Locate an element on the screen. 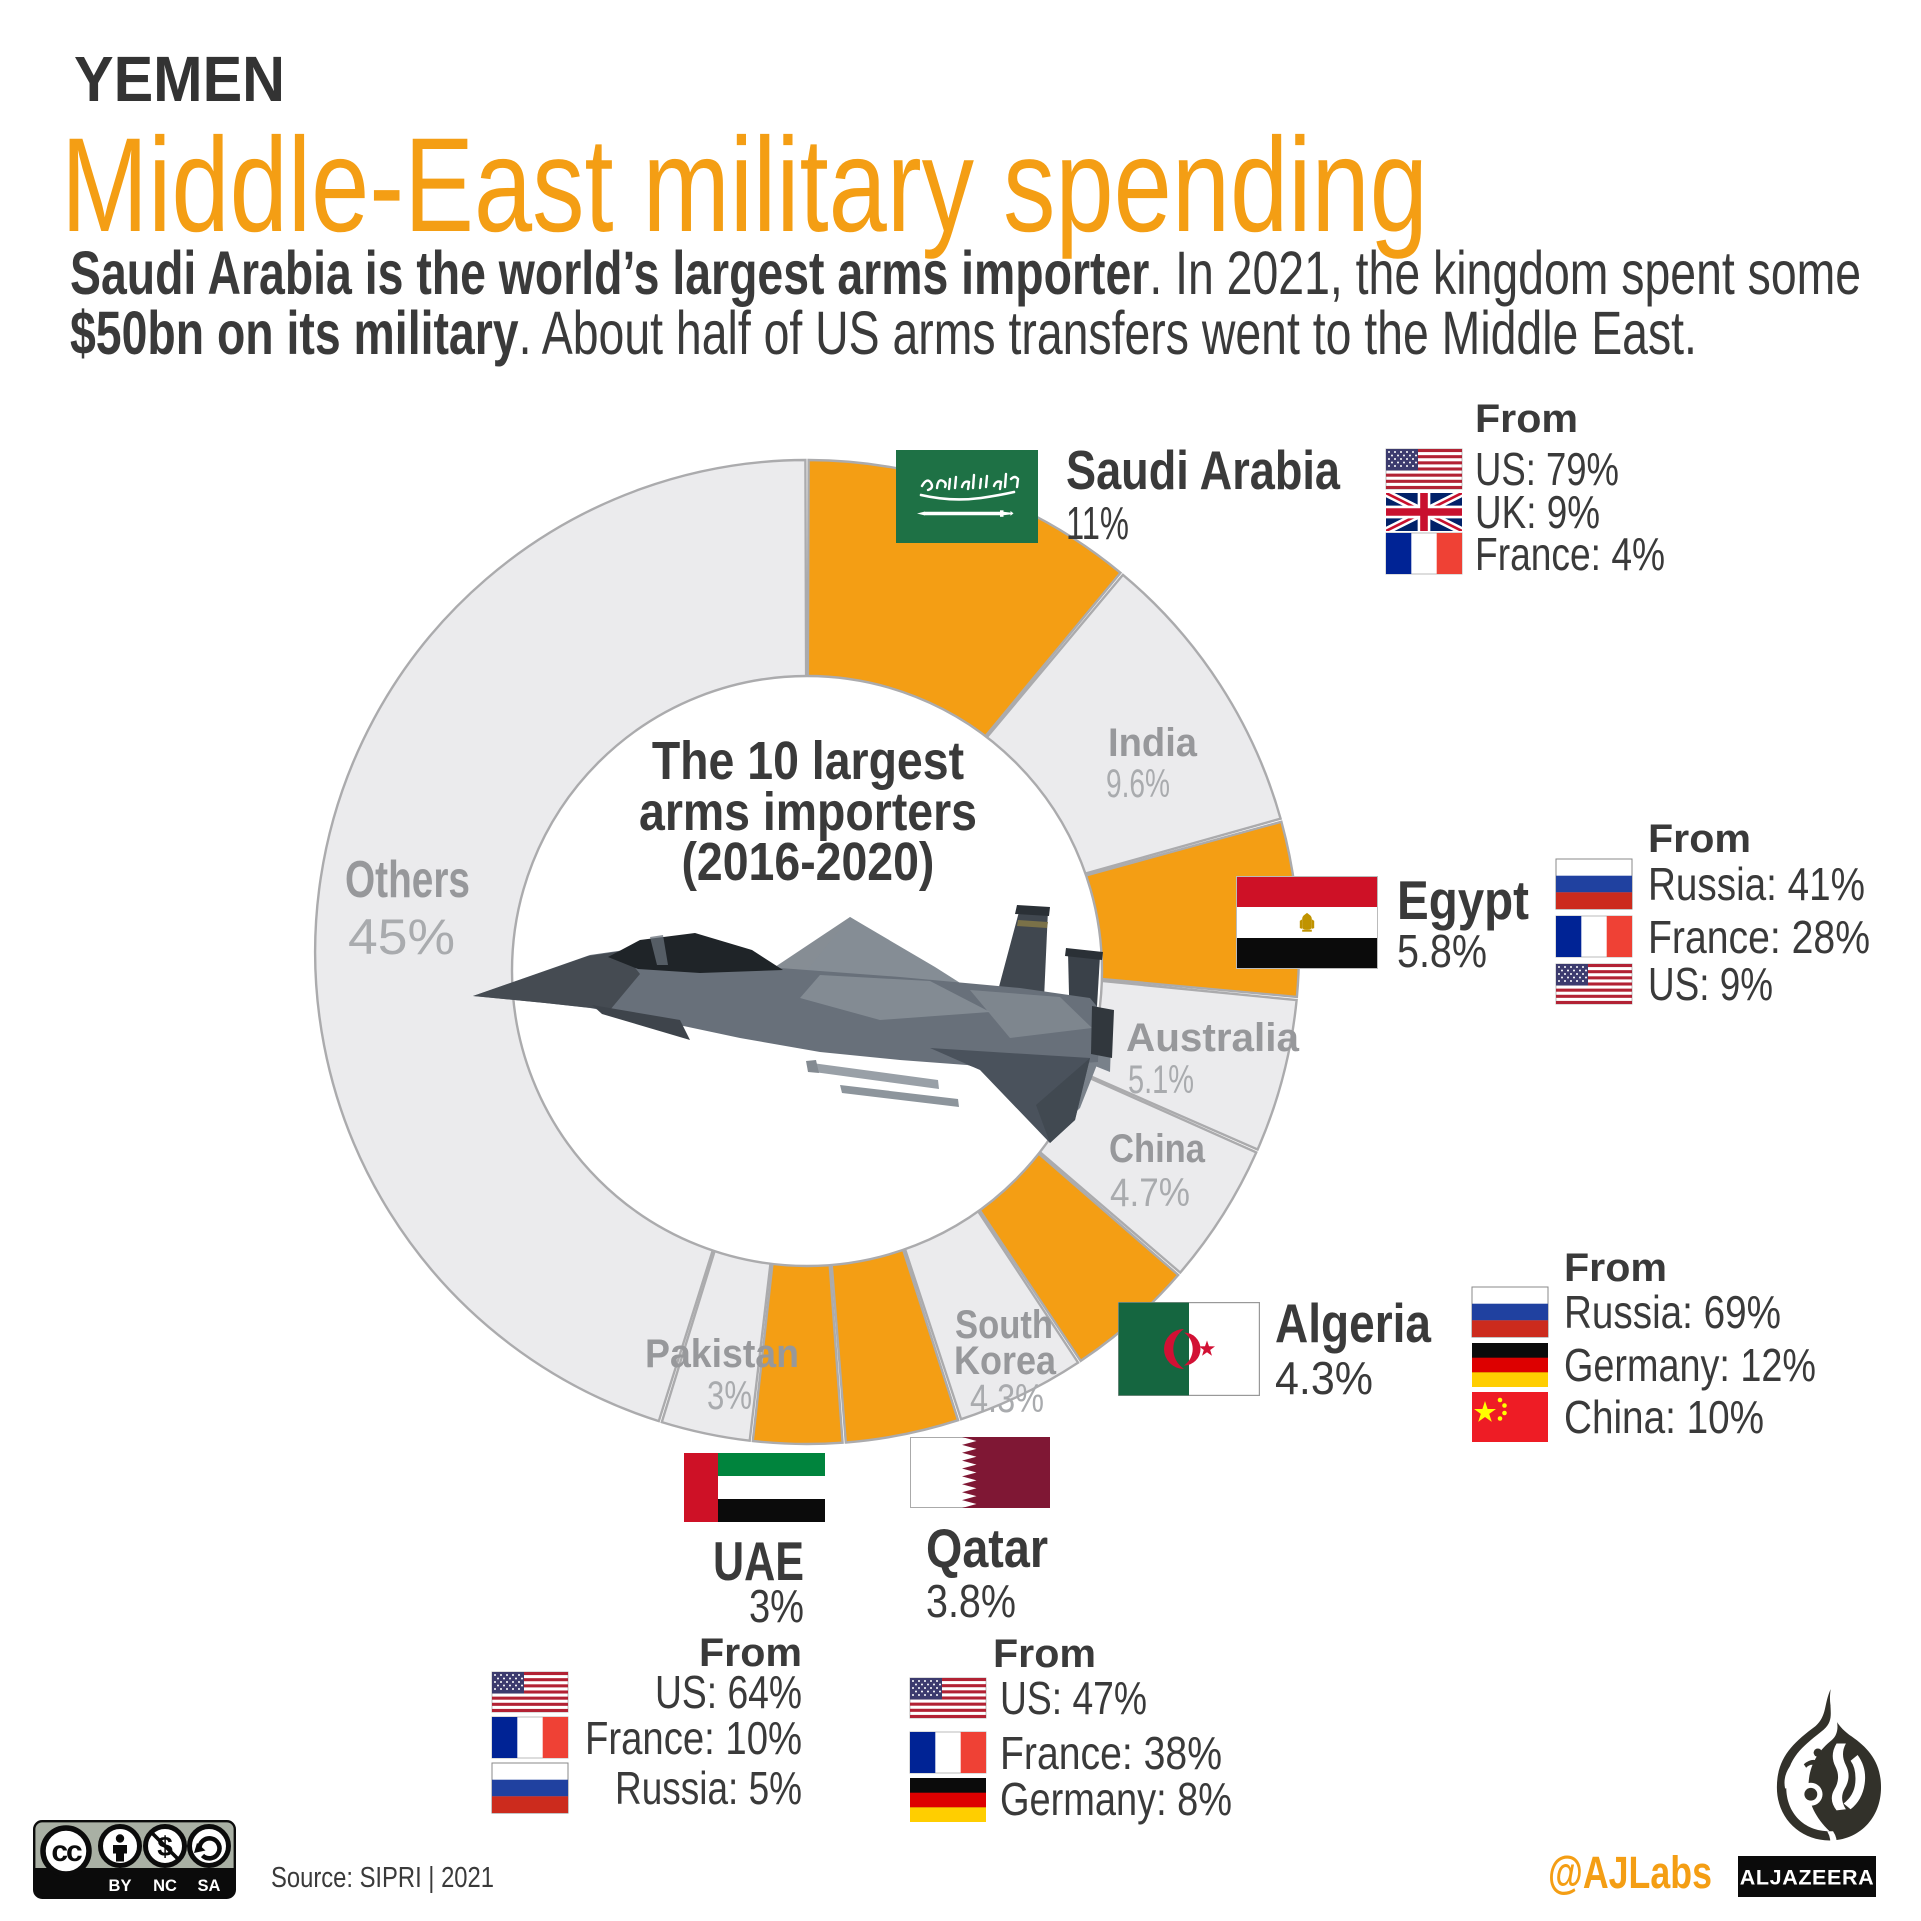 This screenshot has height=1921, width=1921. svg-text: SA is located at coordinates (209, 1886).